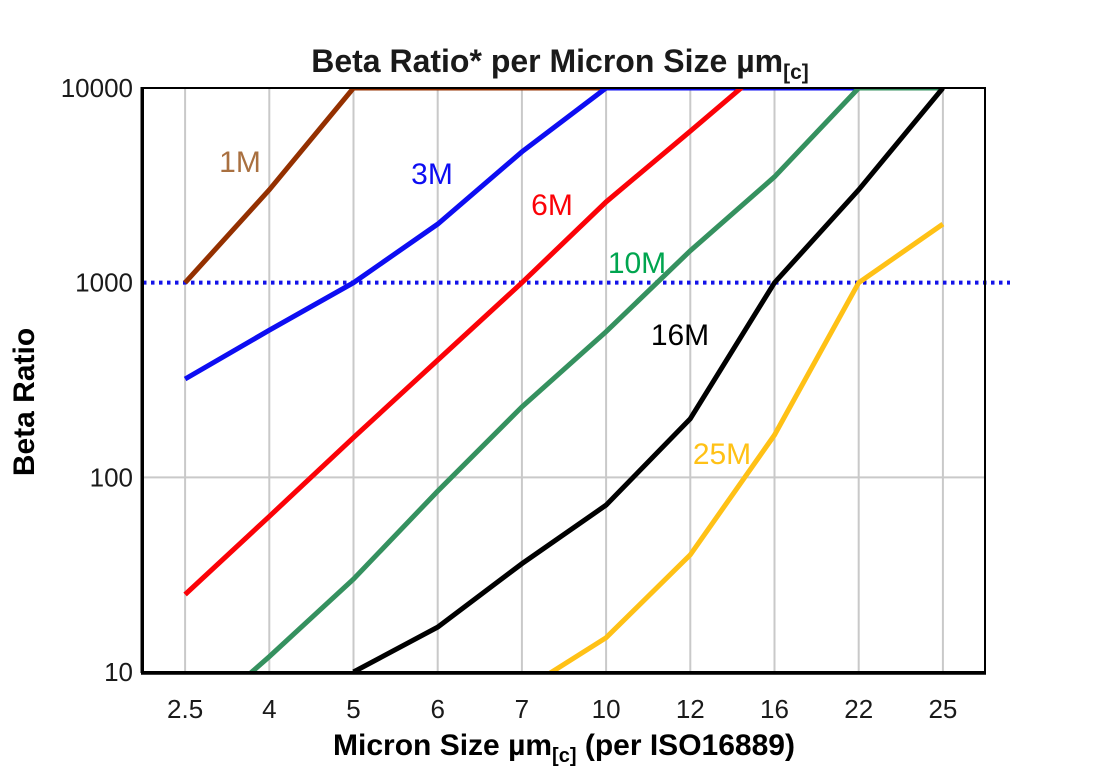 This screenshot has width=1098, height=780. Describe the element at coordinates (269, 709) in the screenshot. I see `x-tick-label: 4` at that location.